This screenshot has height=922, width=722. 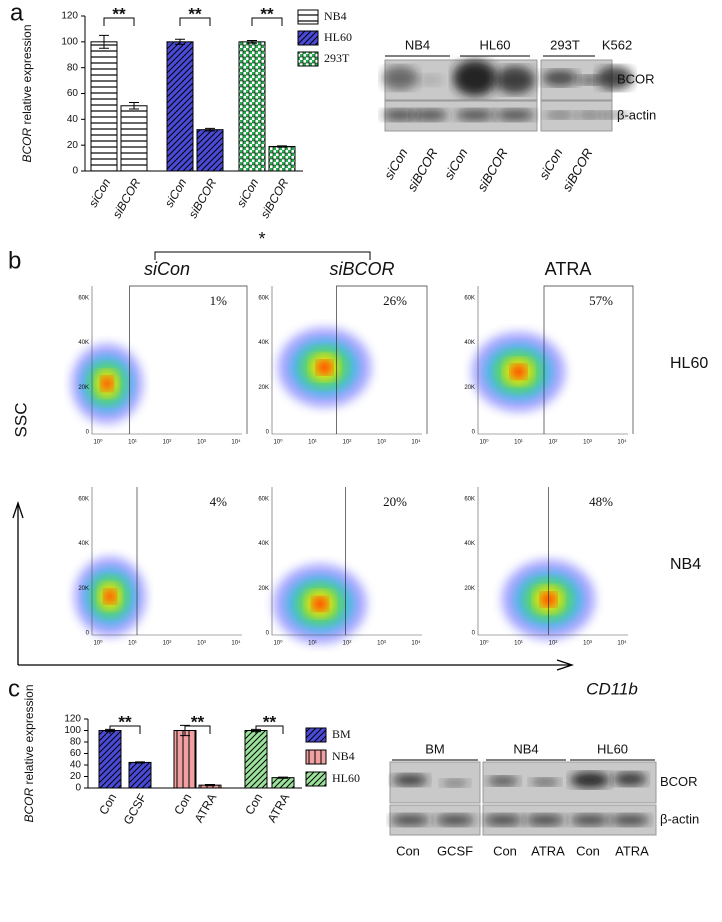 What do you see at coordinates (219, 300) in the screenshot?
I see `gate-percent: 1%` at bounding box center [219, 300].